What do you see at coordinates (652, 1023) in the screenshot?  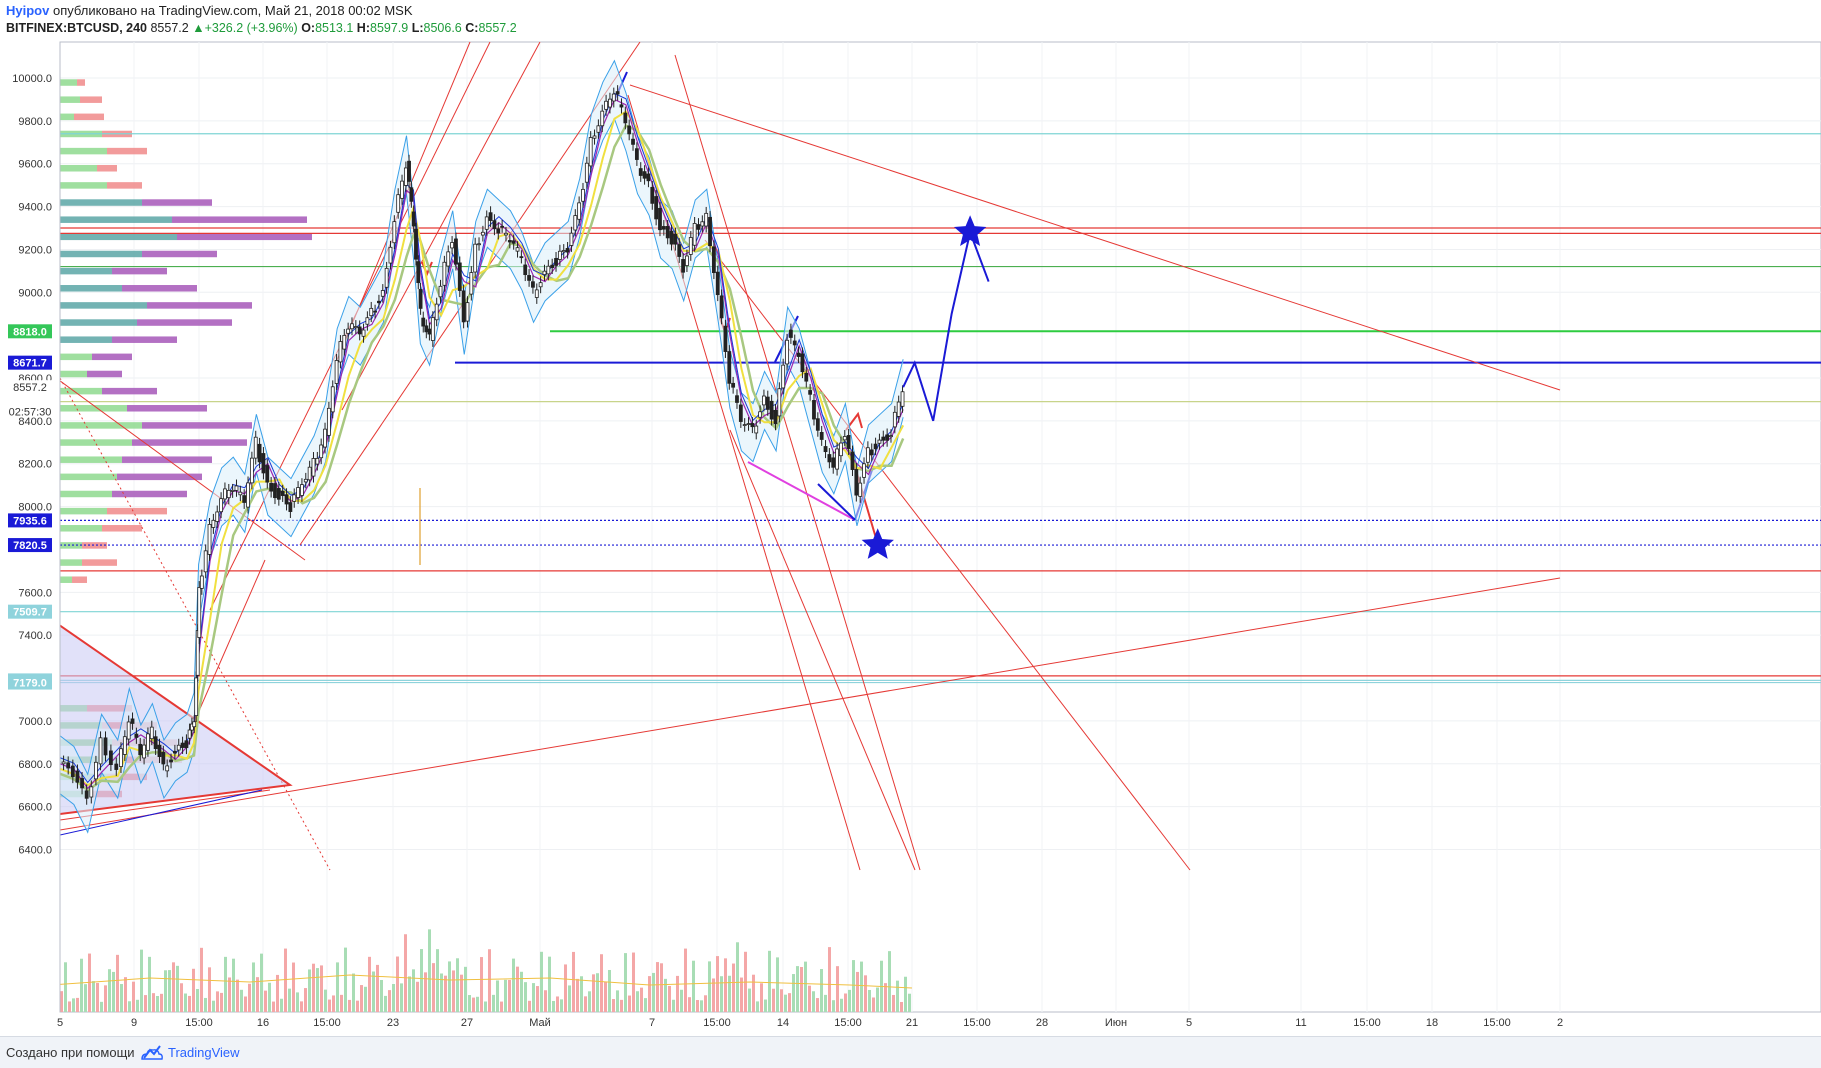 I see `time-tick-label: 7` at bounding box center [652, 1023].